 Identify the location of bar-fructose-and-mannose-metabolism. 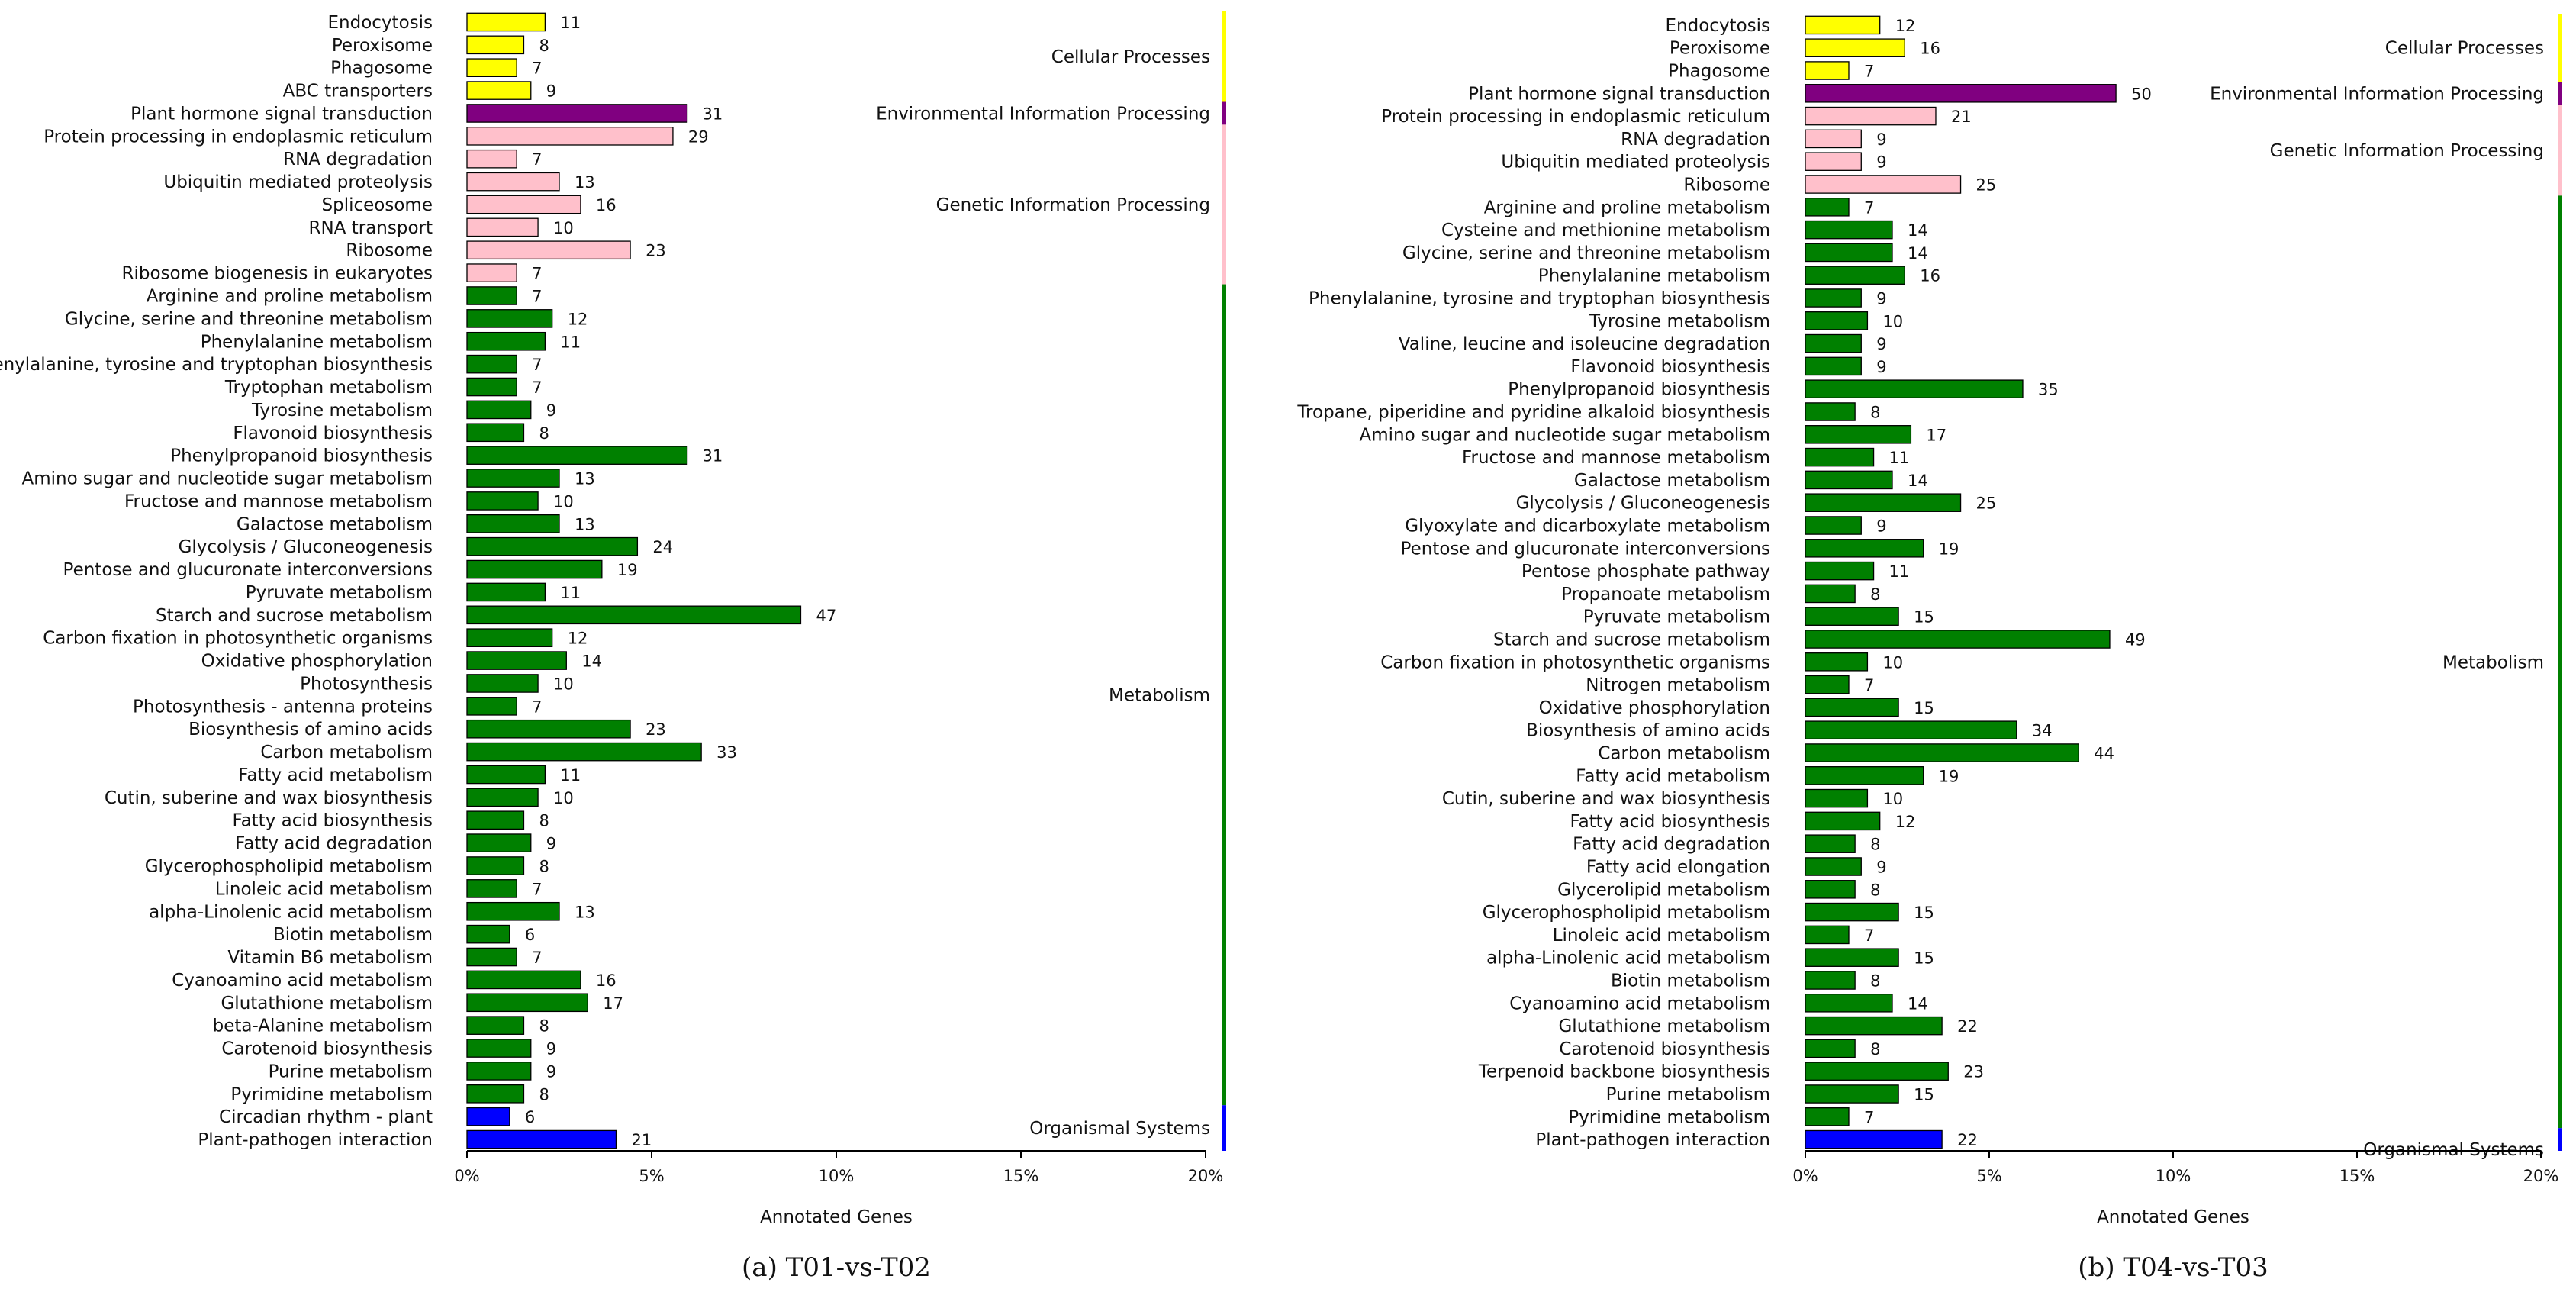
(1840, 457).